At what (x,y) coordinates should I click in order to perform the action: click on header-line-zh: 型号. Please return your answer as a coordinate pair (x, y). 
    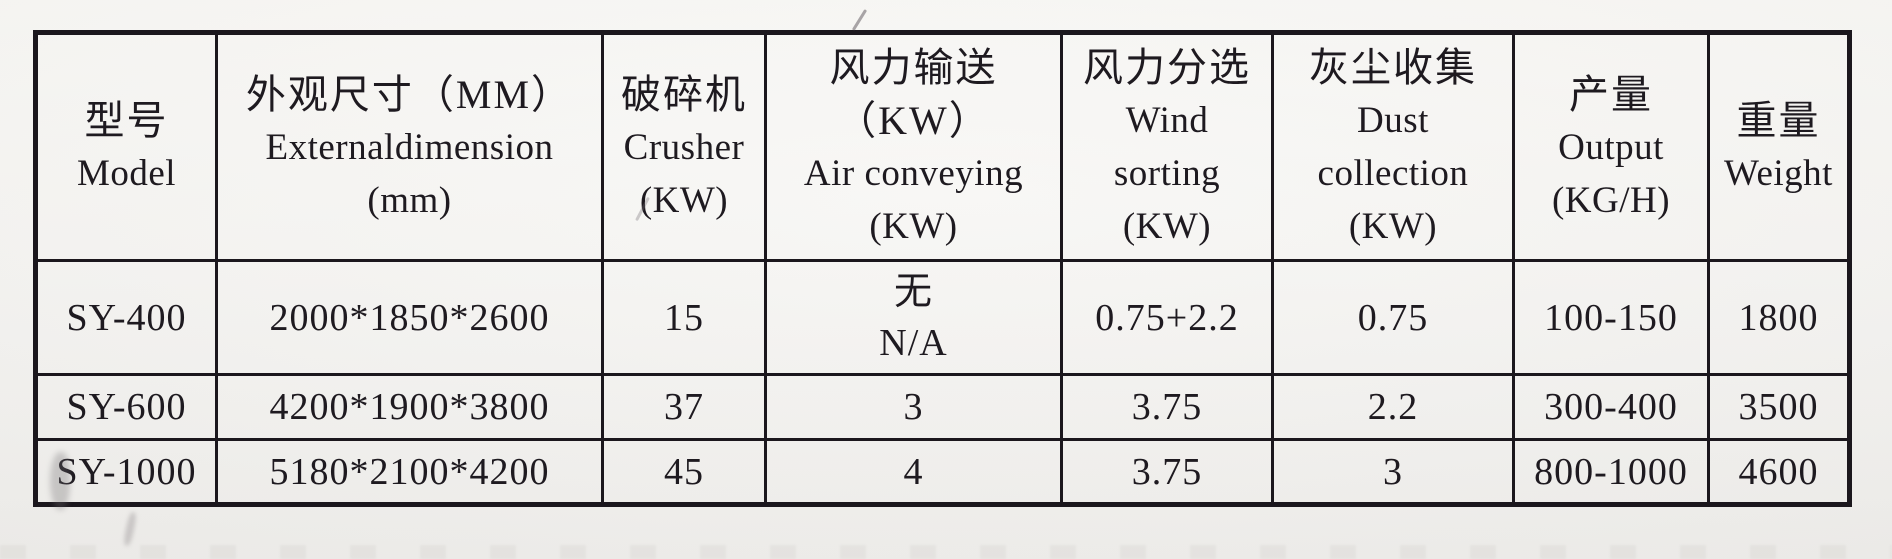
    Looking at the image, I should click on (126, 120).